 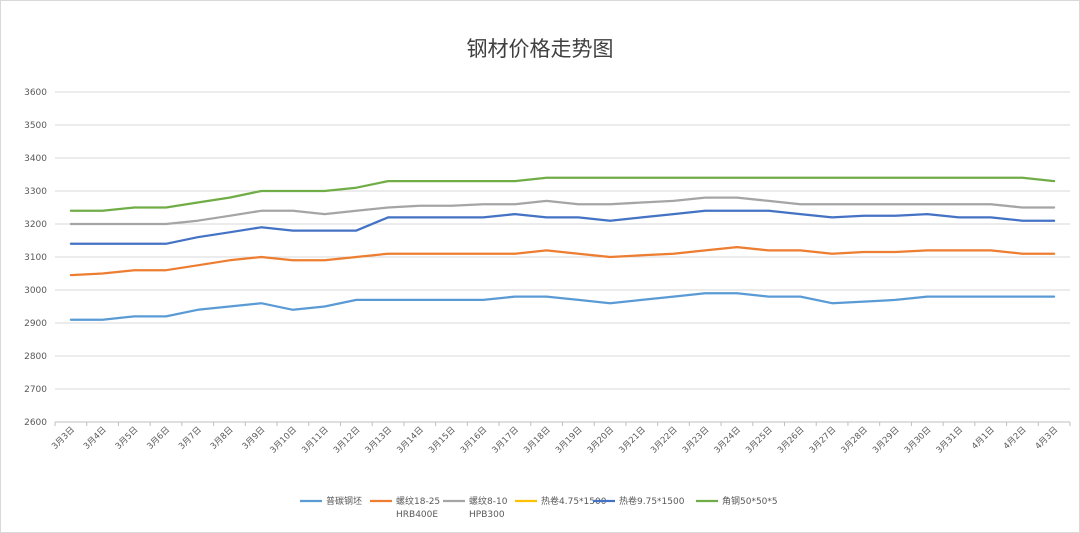 What do you see at coordinates (791, 440) in the screenshot?
I see `x-tick-label: 3月26日` at bounding box center [791, 440].